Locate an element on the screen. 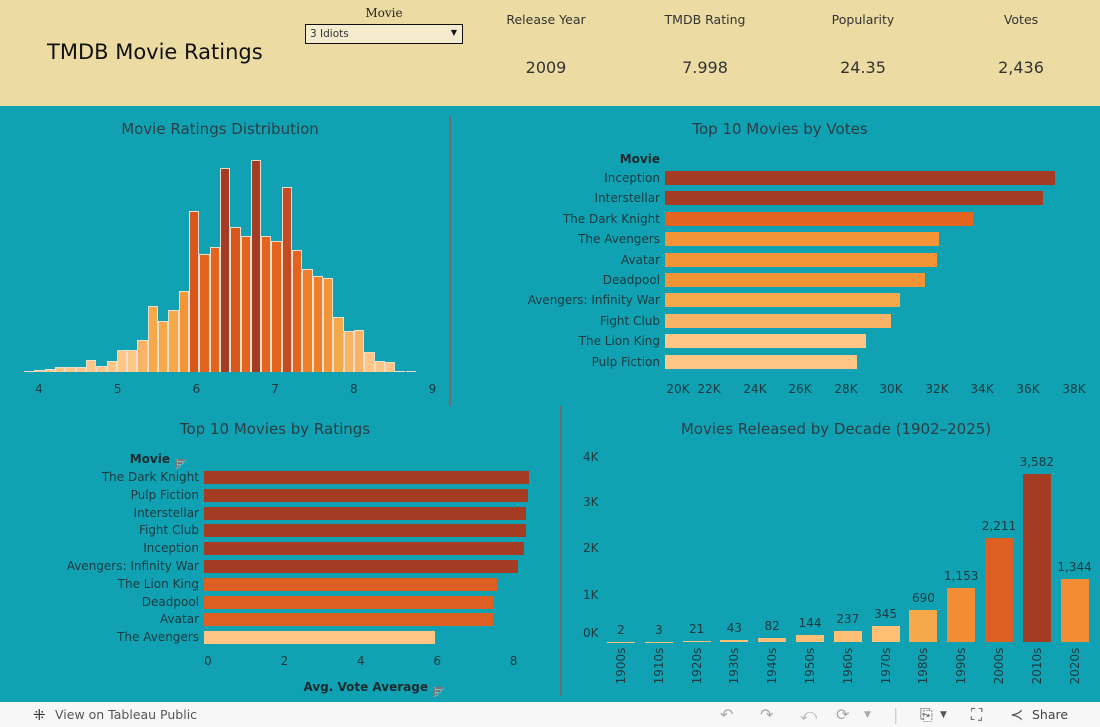 The width and height of the screenshot is (1100, 727). data-label: 690 is located at coordinates (923, 597).